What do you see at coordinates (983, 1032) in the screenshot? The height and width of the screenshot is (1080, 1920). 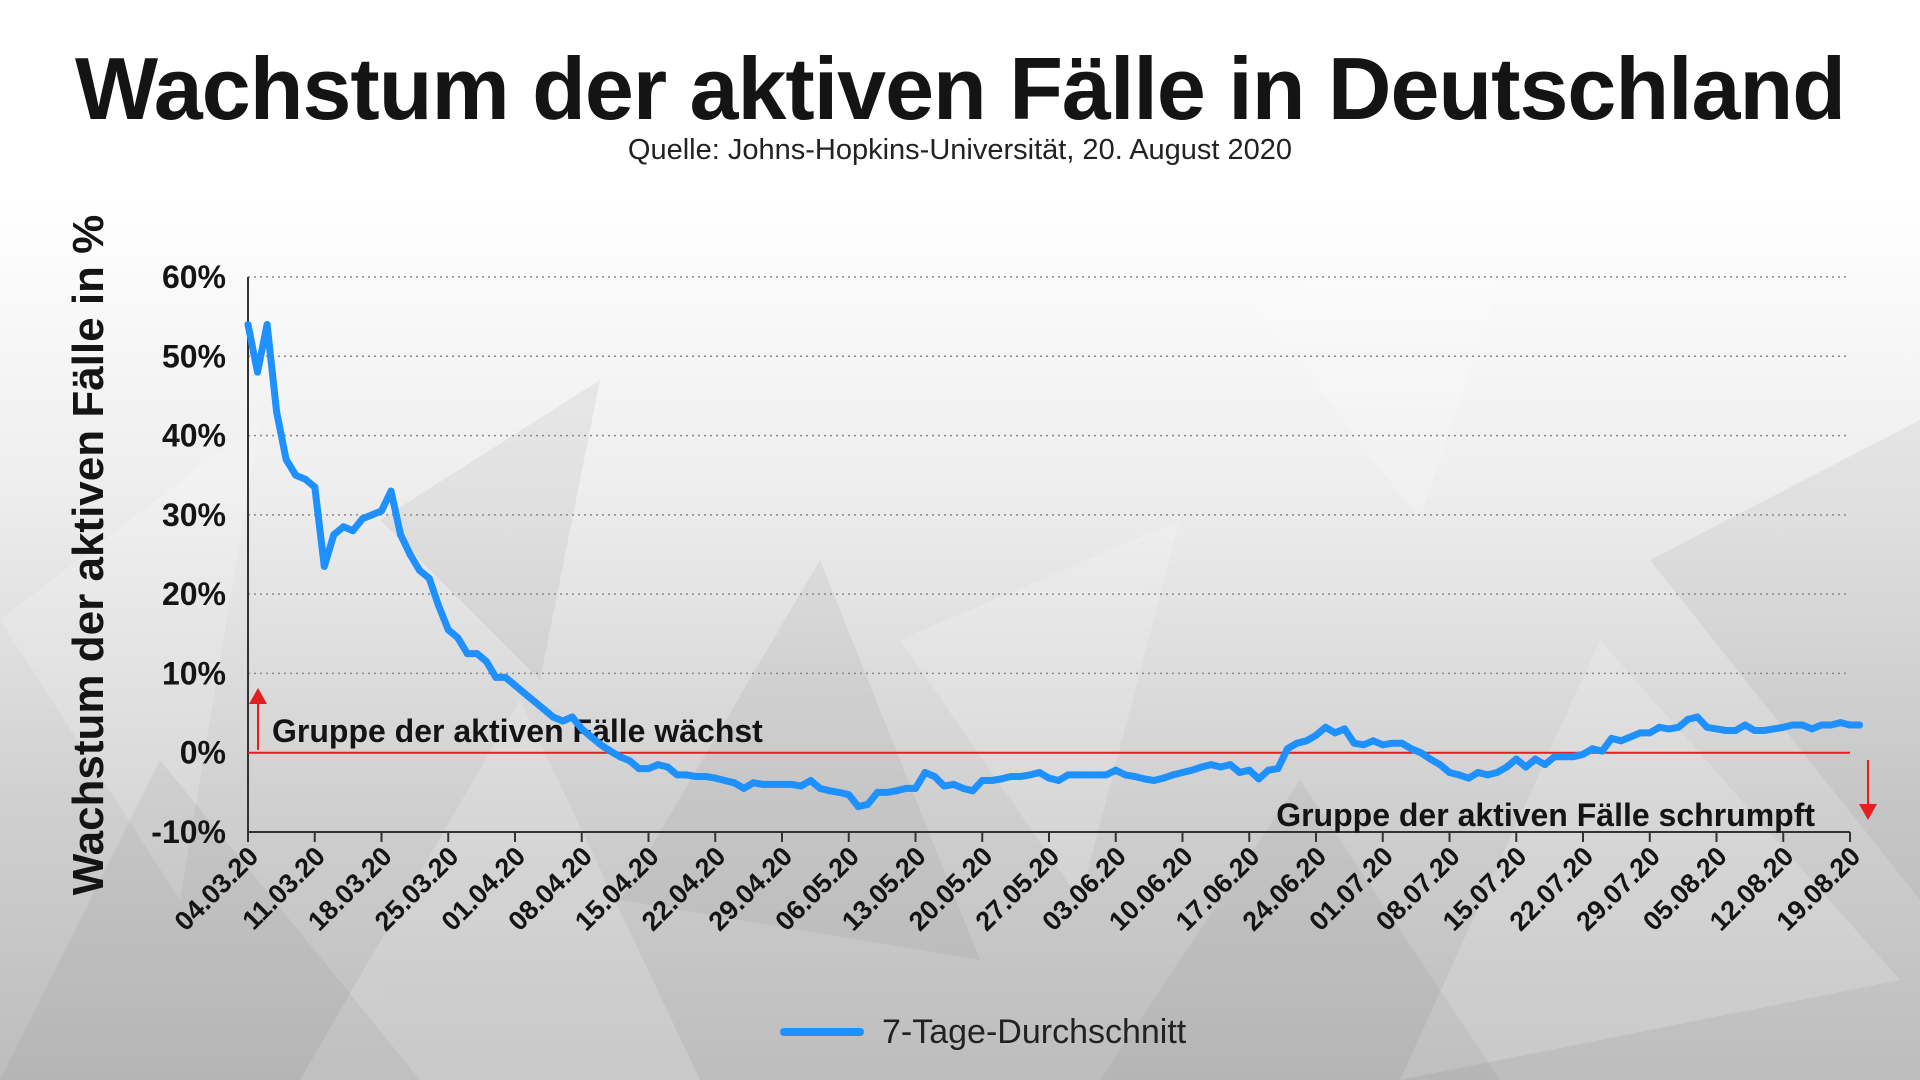 I see `legend: 7-Tage-Durchschnitt` at bounding box center [983, 1032].